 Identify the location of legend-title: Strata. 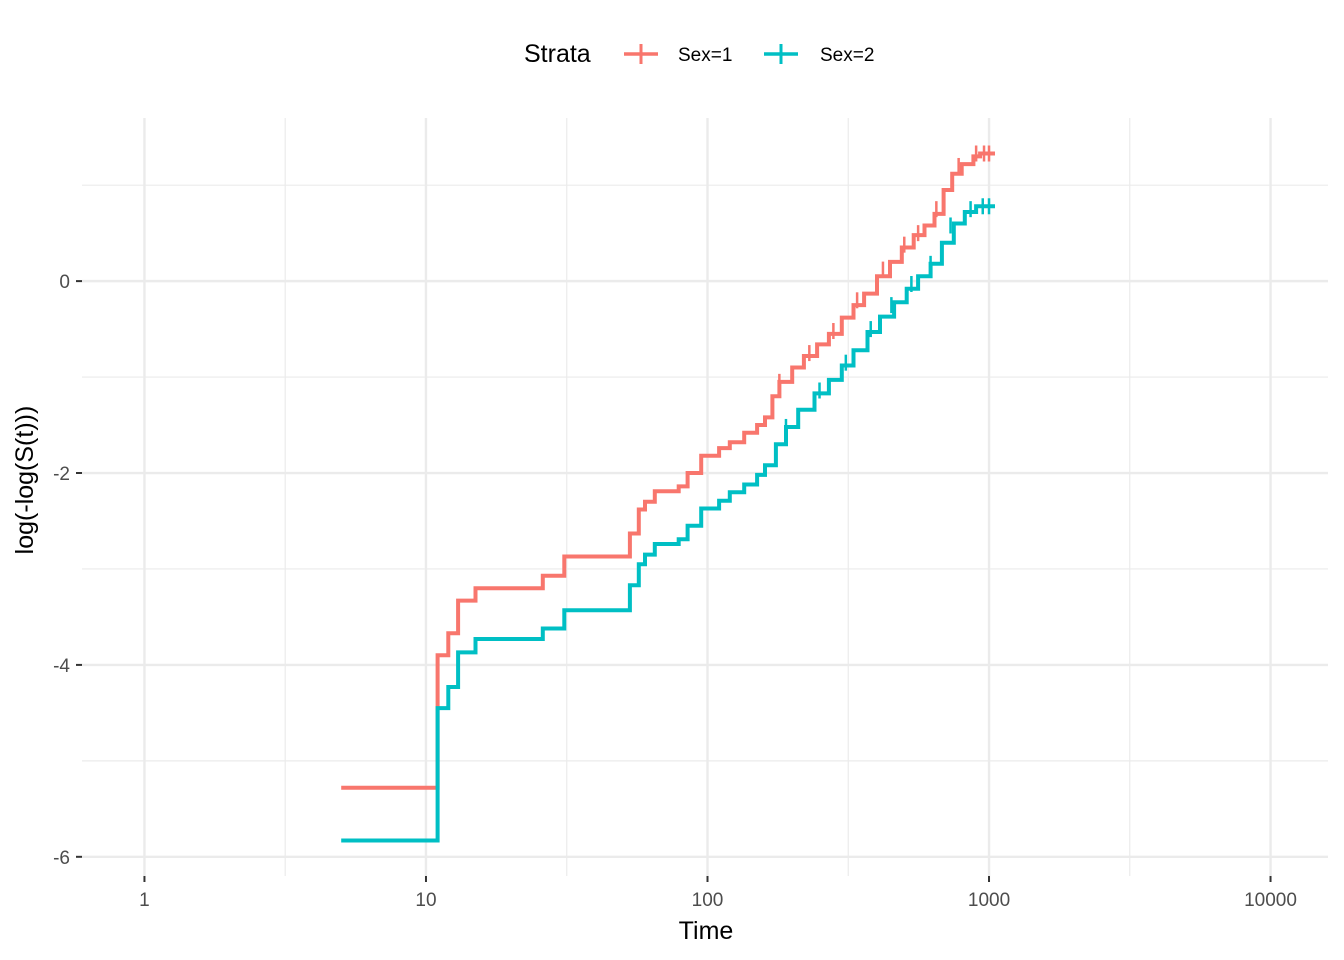
(557, 54).